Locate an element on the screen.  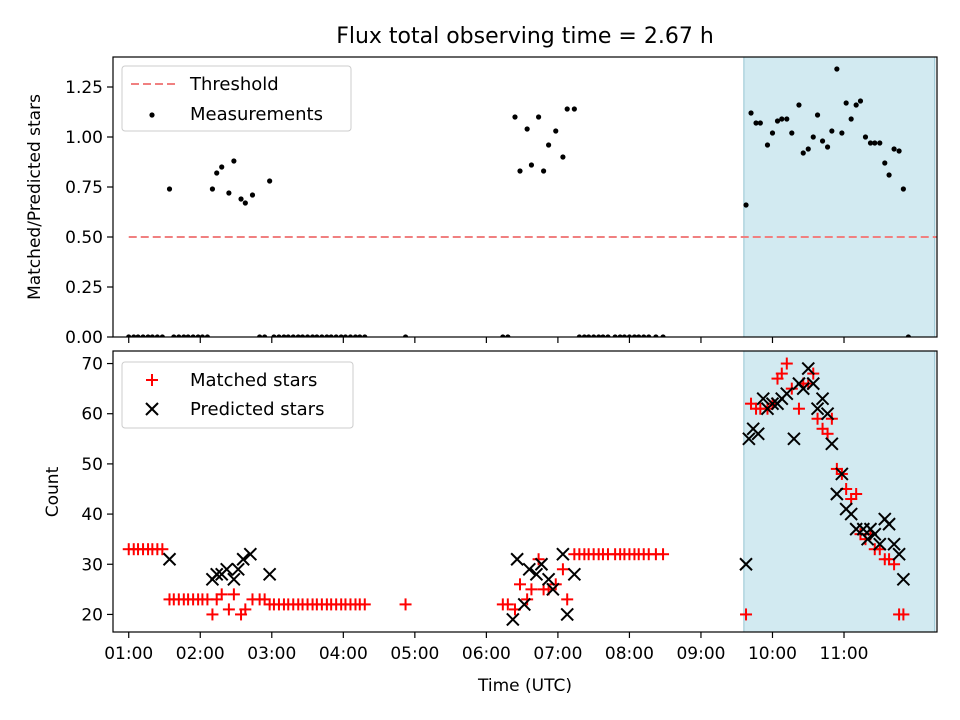
time-x-tick-label: 04:00 is located at coordinates (343, 654).